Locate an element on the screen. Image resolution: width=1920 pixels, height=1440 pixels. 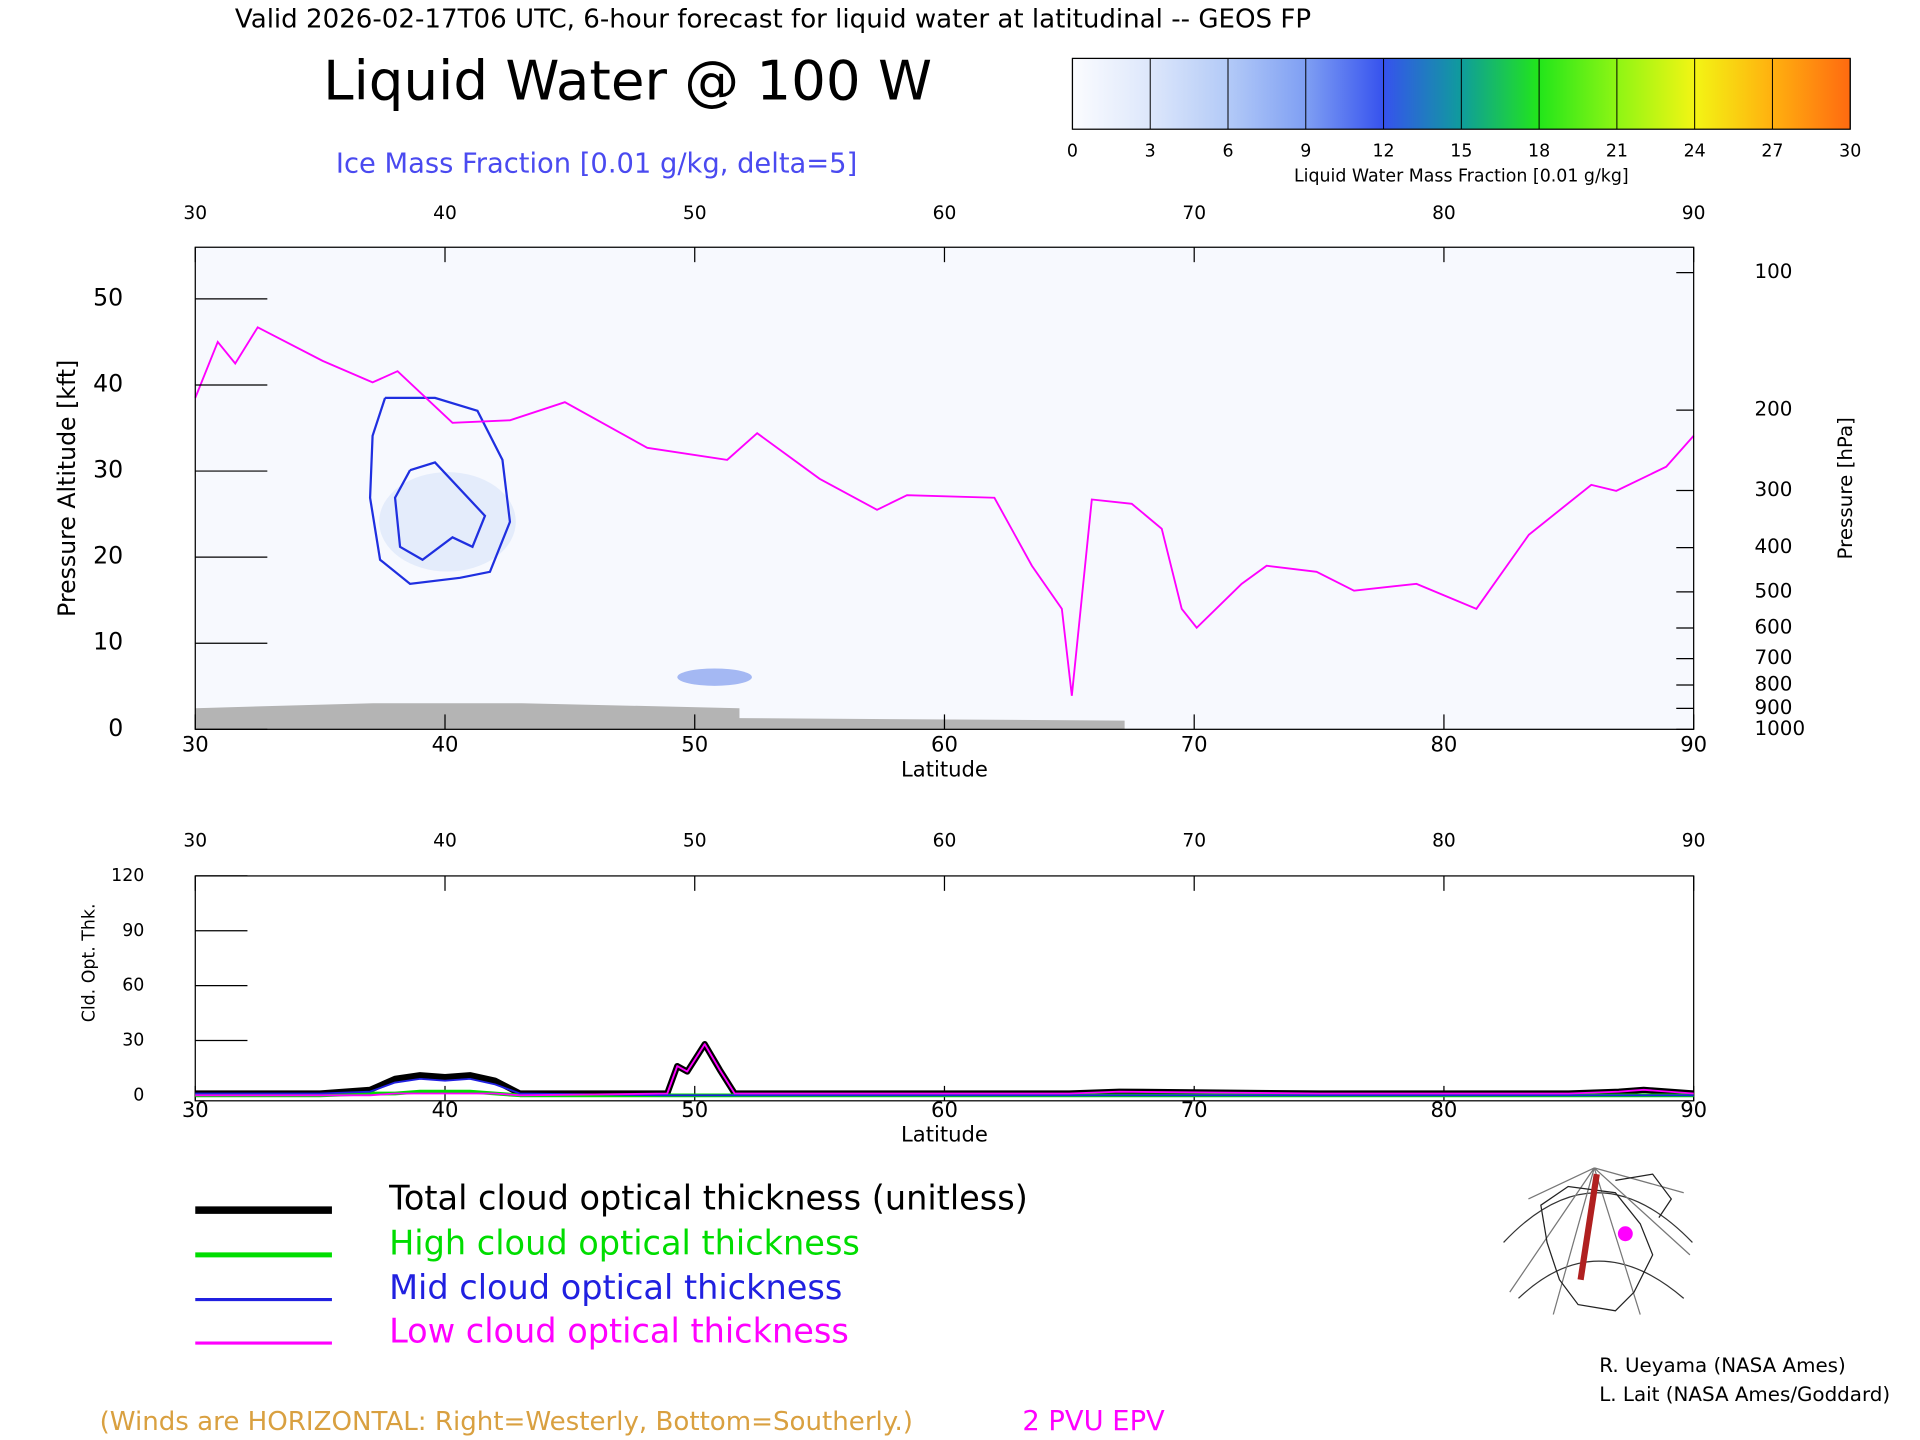
colorbar-tick-label: 9 is located at coordinates (1305, 152).